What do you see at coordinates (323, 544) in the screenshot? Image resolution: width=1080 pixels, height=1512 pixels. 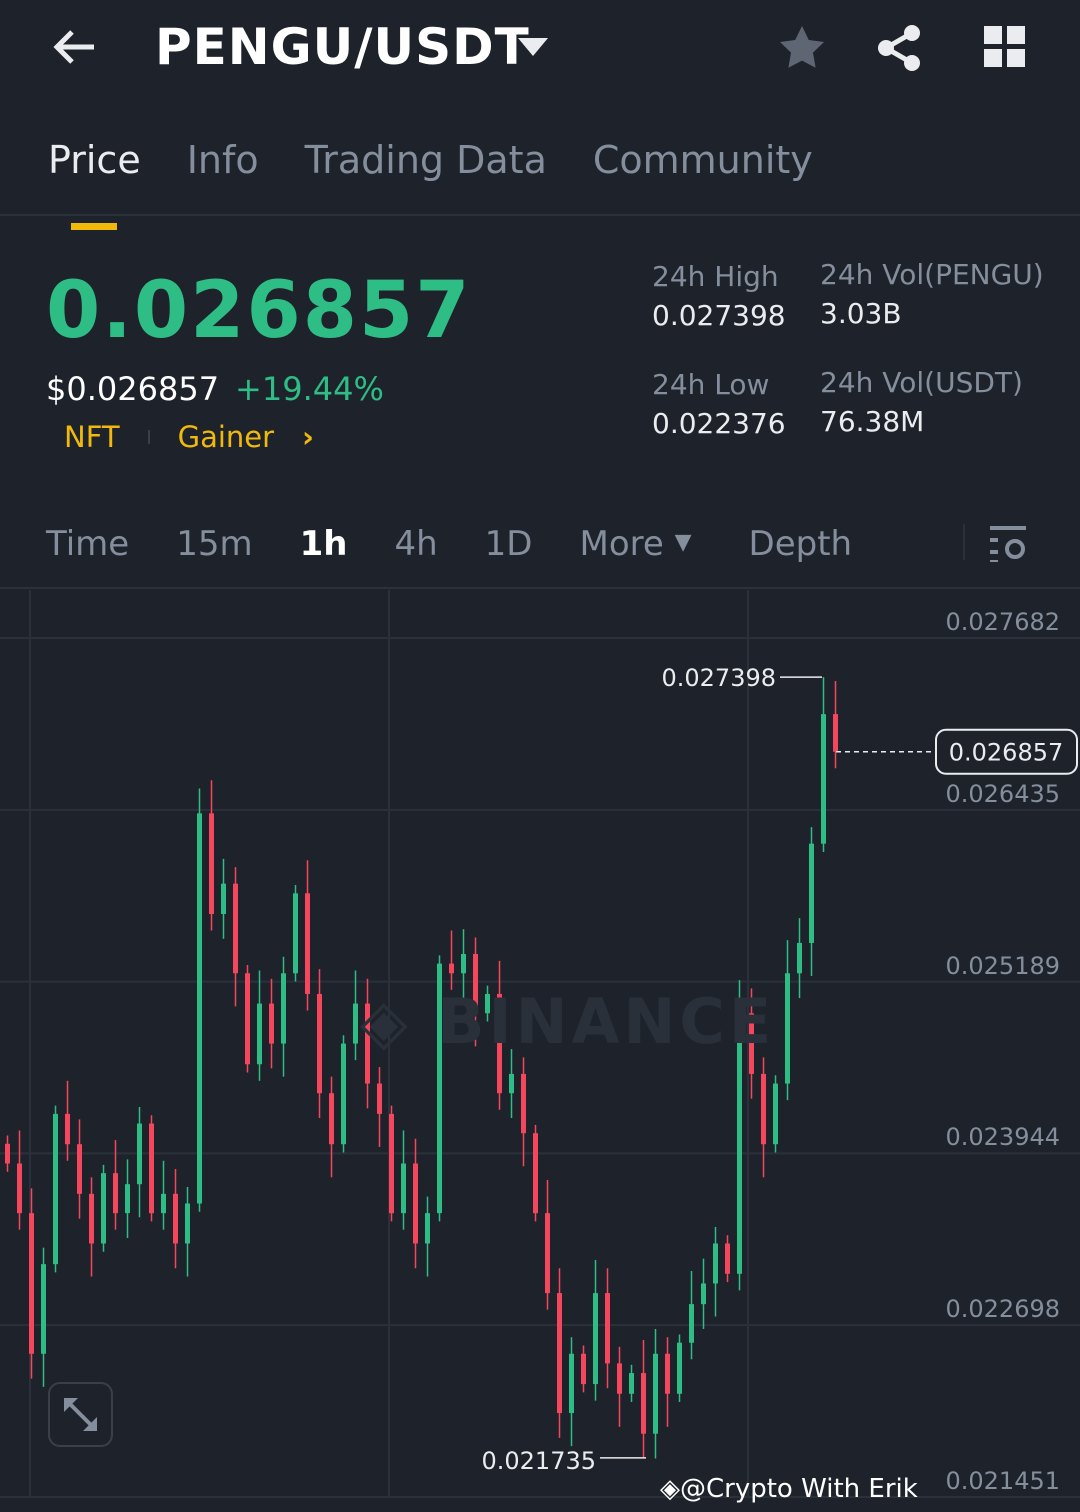 I see `tf-1h: 1h` at bounding box center [323, 544].